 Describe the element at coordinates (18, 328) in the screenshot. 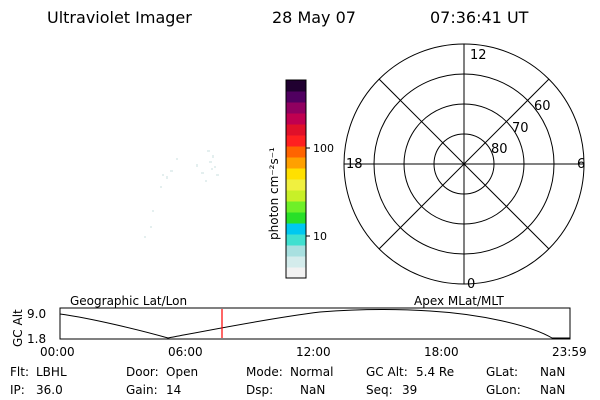

I see `timeline-axis-title: GC Alt` at that location.